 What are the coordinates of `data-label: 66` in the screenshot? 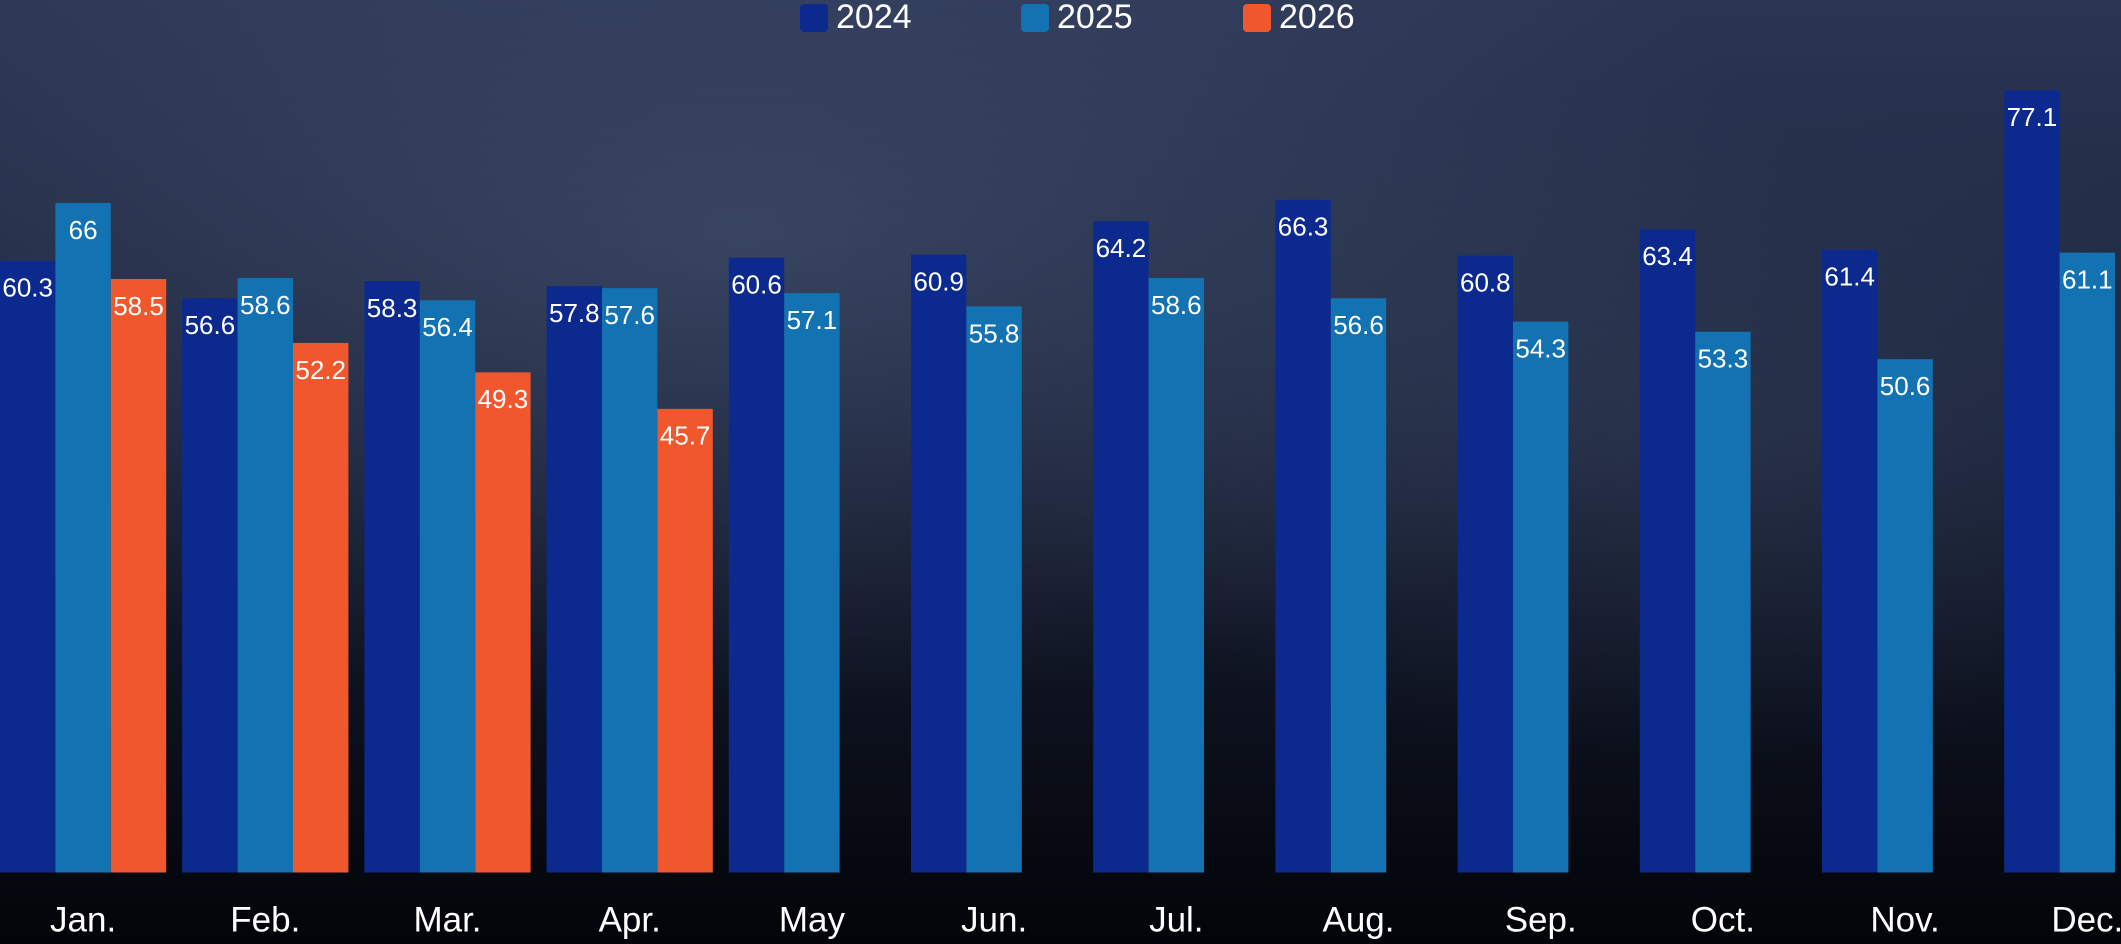 It's located at (83, 230).